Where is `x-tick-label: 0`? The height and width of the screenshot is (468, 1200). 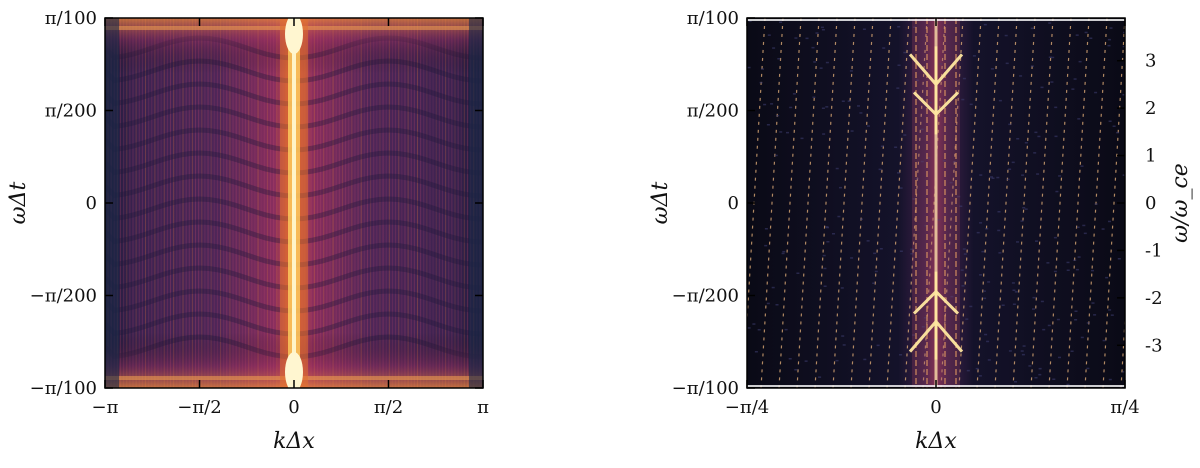 x-tick-label: 0 is located at coordinates (293, 407).